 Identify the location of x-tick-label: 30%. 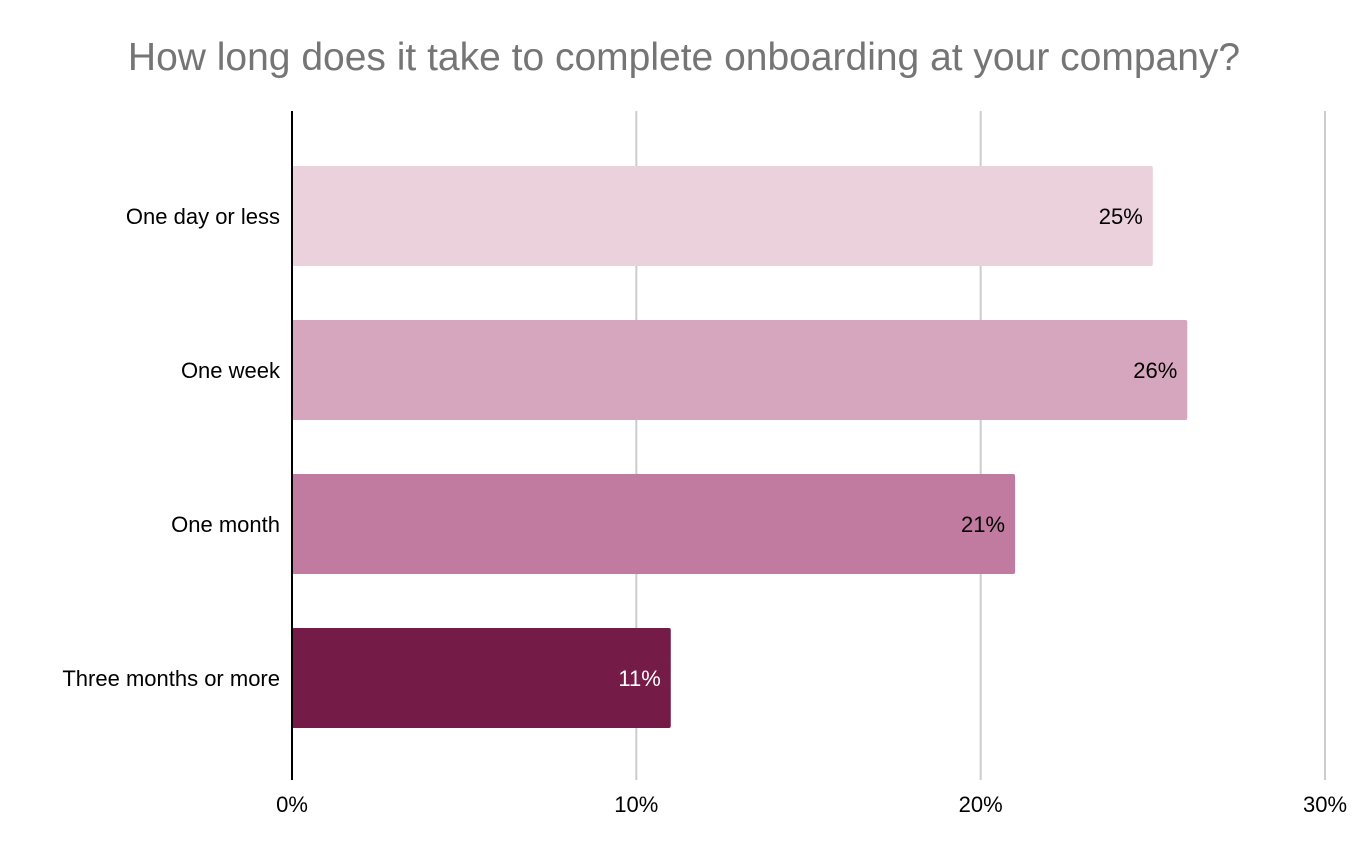
(1325, 804).